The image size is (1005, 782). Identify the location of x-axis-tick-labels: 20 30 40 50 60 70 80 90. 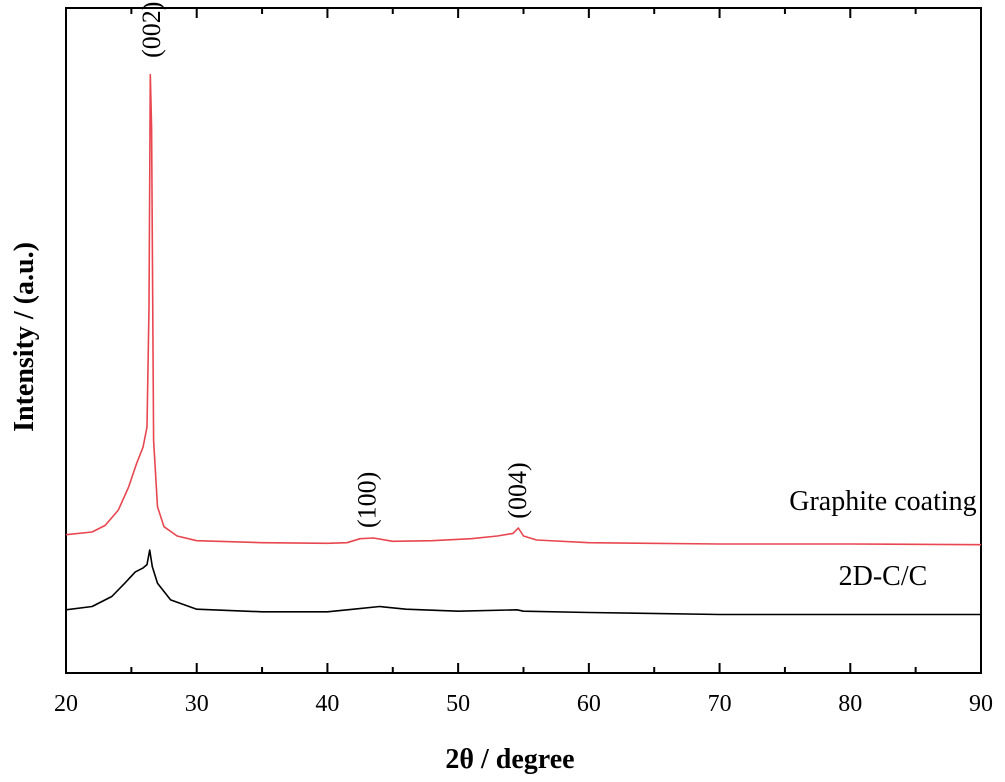
(523, 704).